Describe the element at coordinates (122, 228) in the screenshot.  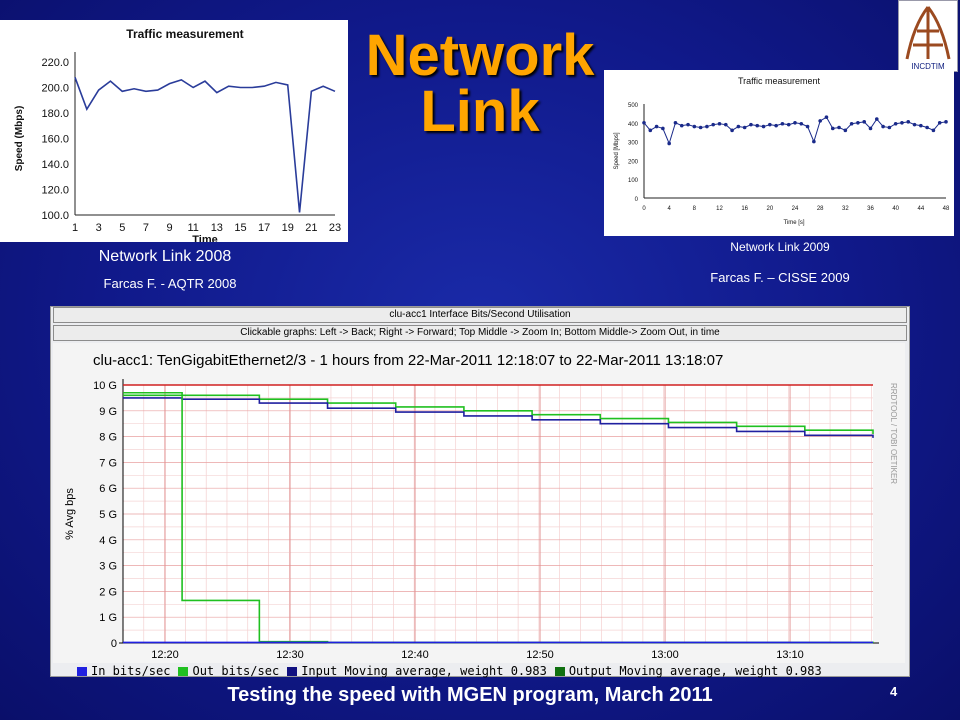
I see `x-tick-label: 5` at that location.